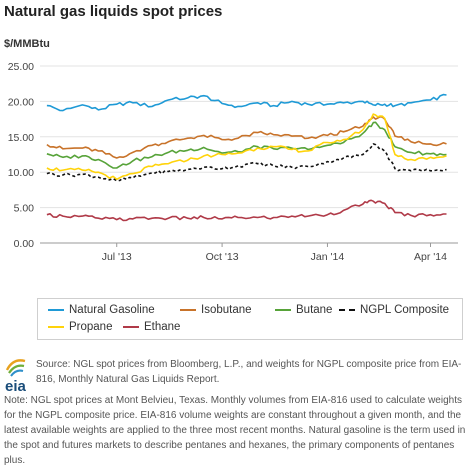 The width and height of the screenshot is (472, 471). What do you see at coordinates (131, 327) in the screenshot?
I see `legend-swatch-ethane` at bounding box center [131, 327].